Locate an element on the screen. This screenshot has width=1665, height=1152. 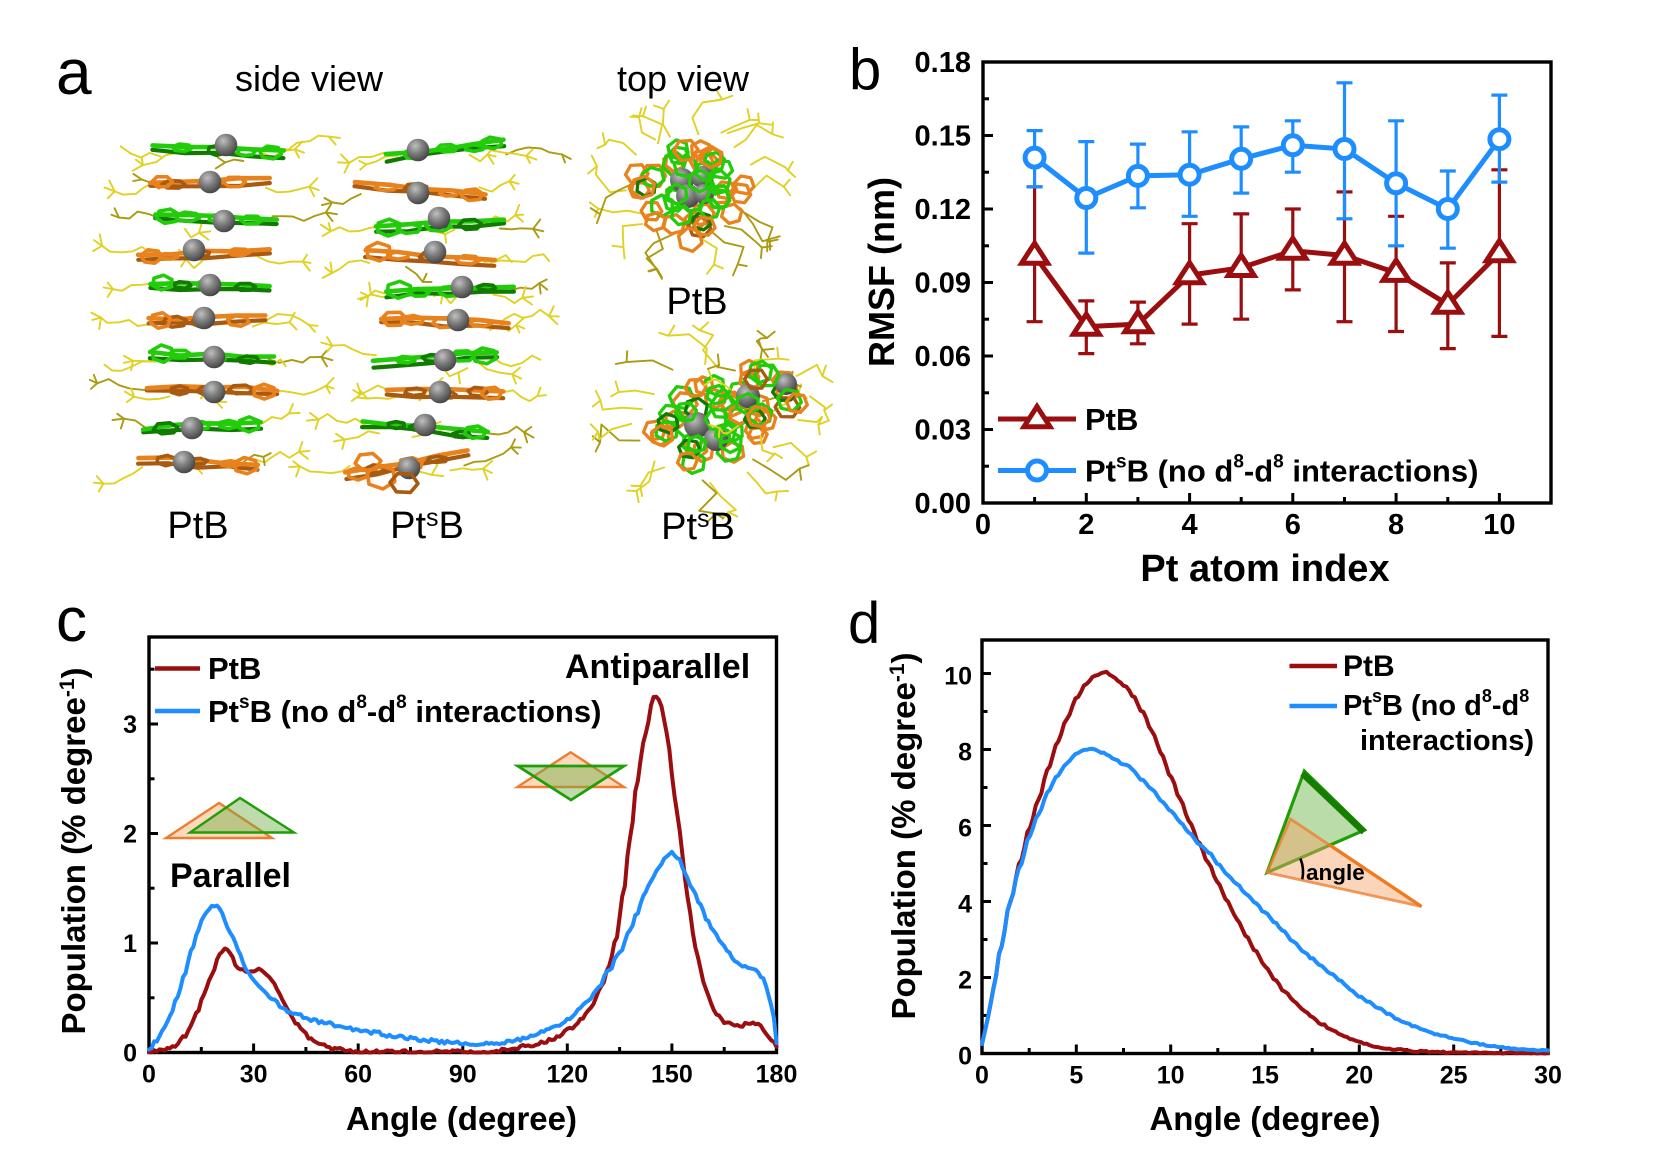
svg-text: 180 is located at coordinates (777, 1075).